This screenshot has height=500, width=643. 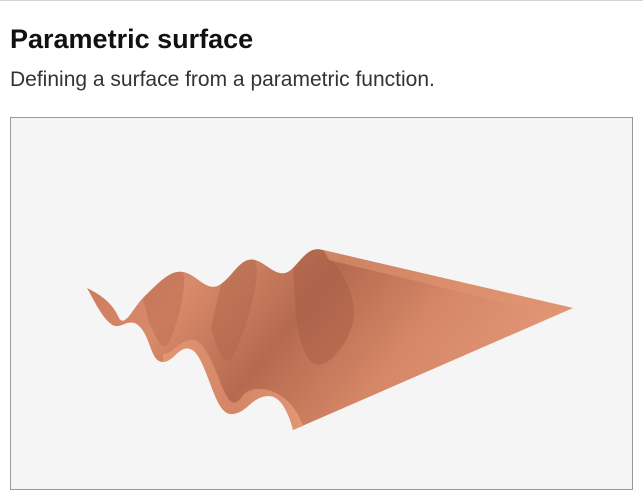 What do you see at coordinates (233, 384) in the screenshot?
I see `surface-front-edge` at bounding box center [233, 384].